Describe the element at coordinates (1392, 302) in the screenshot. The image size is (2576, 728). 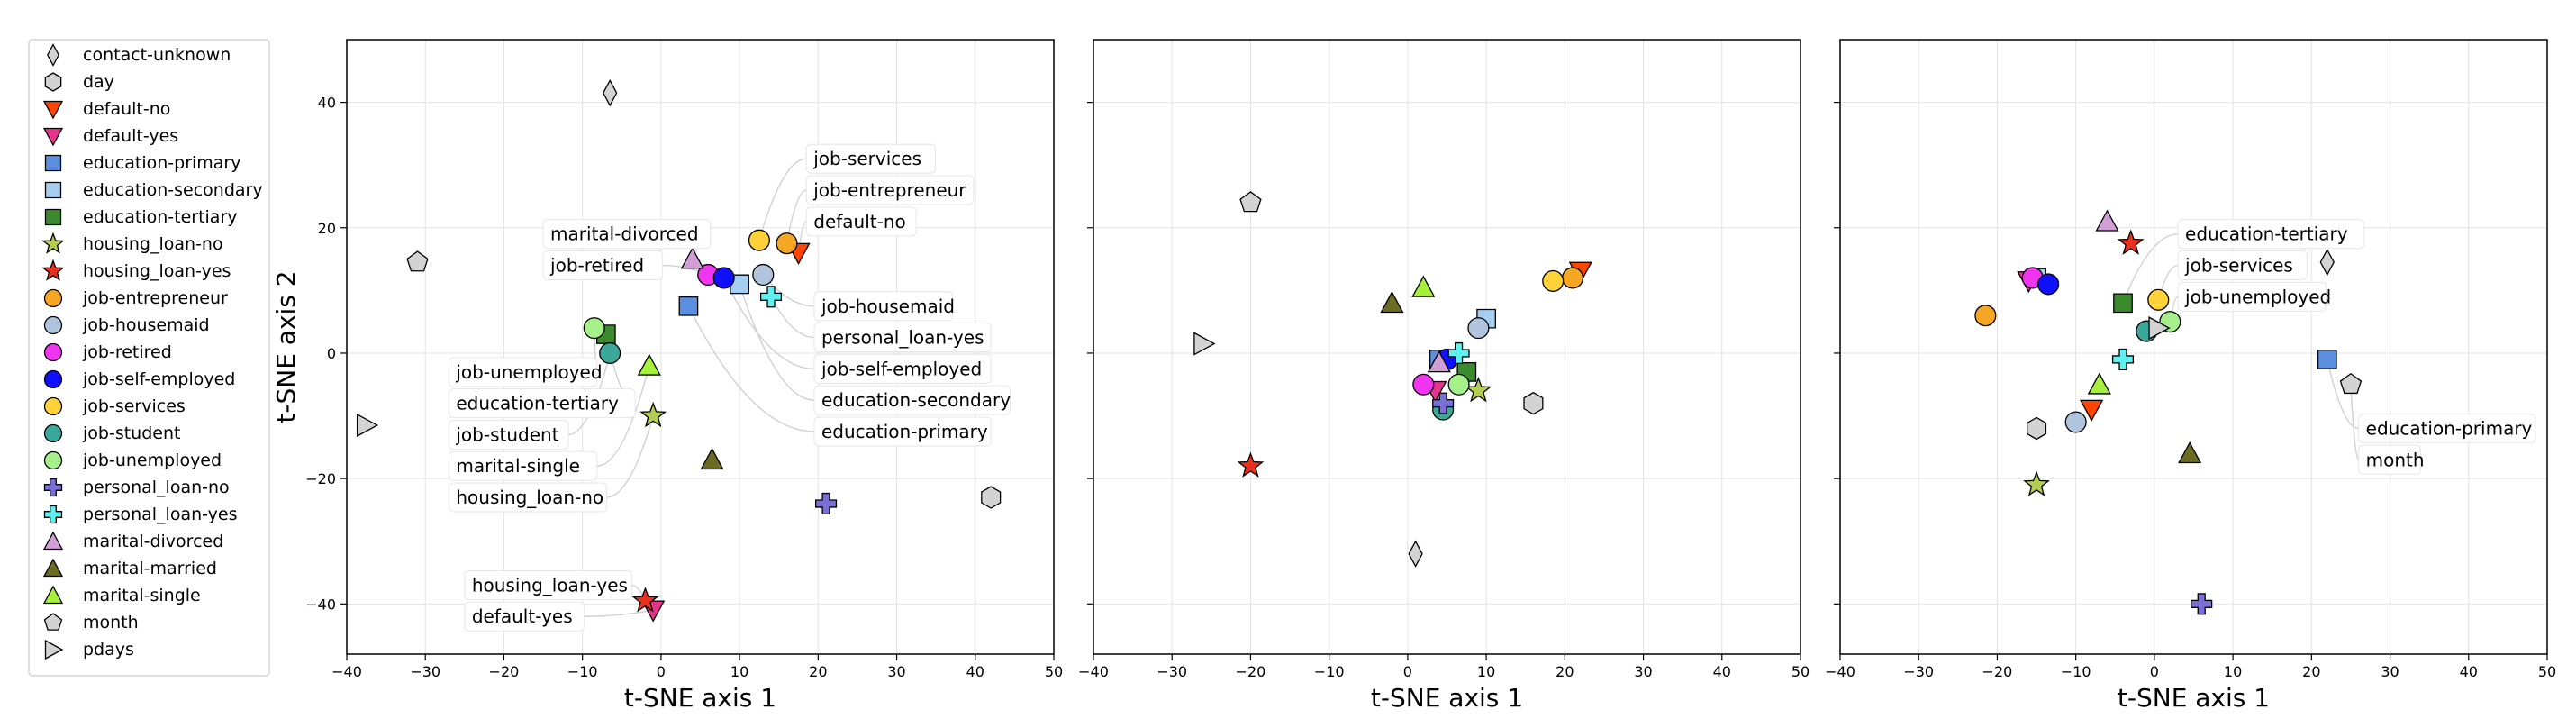
I see `point-marital-married` at that location.